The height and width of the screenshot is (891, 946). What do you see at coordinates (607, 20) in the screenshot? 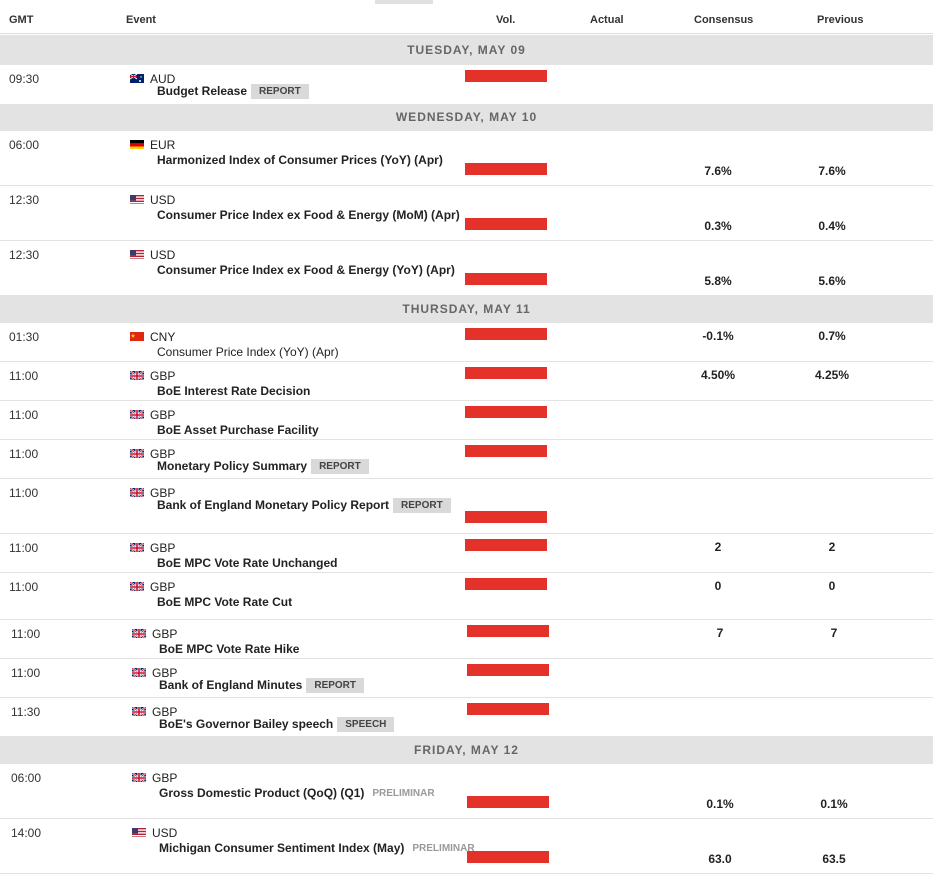
I see `column-actual: Actual` at bounding box center [607, 20].